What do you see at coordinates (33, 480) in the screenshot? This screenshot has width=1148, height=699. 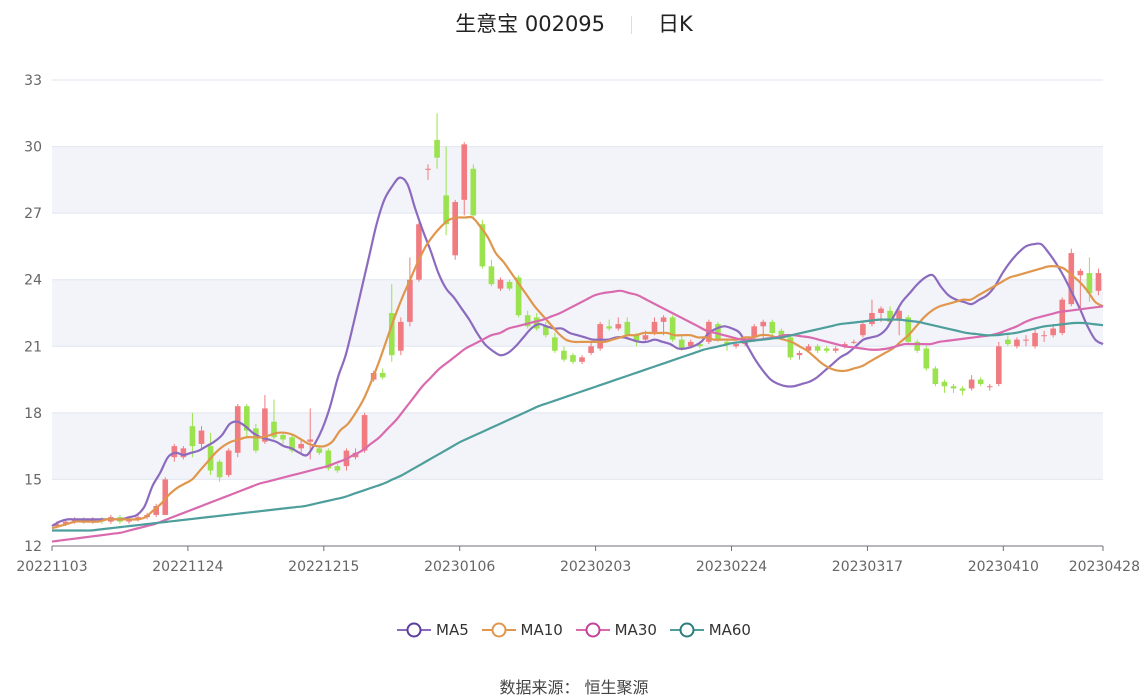 I see `y-tick-label: 15` at bounding box center [33, 480].